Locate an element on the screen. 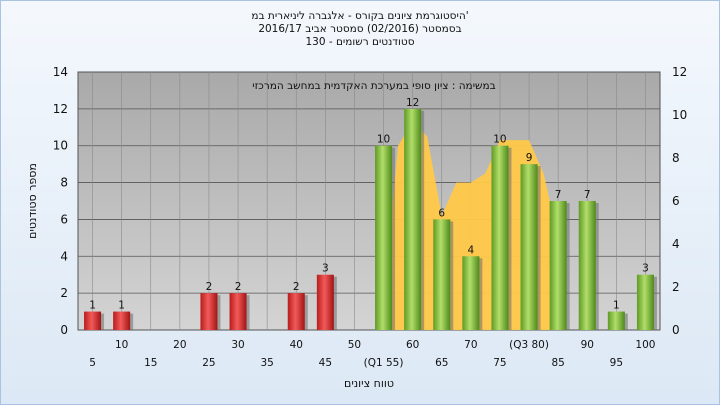 The image size is (720, 405). bar-value-label: 9 is located at coordinates (529, 158).